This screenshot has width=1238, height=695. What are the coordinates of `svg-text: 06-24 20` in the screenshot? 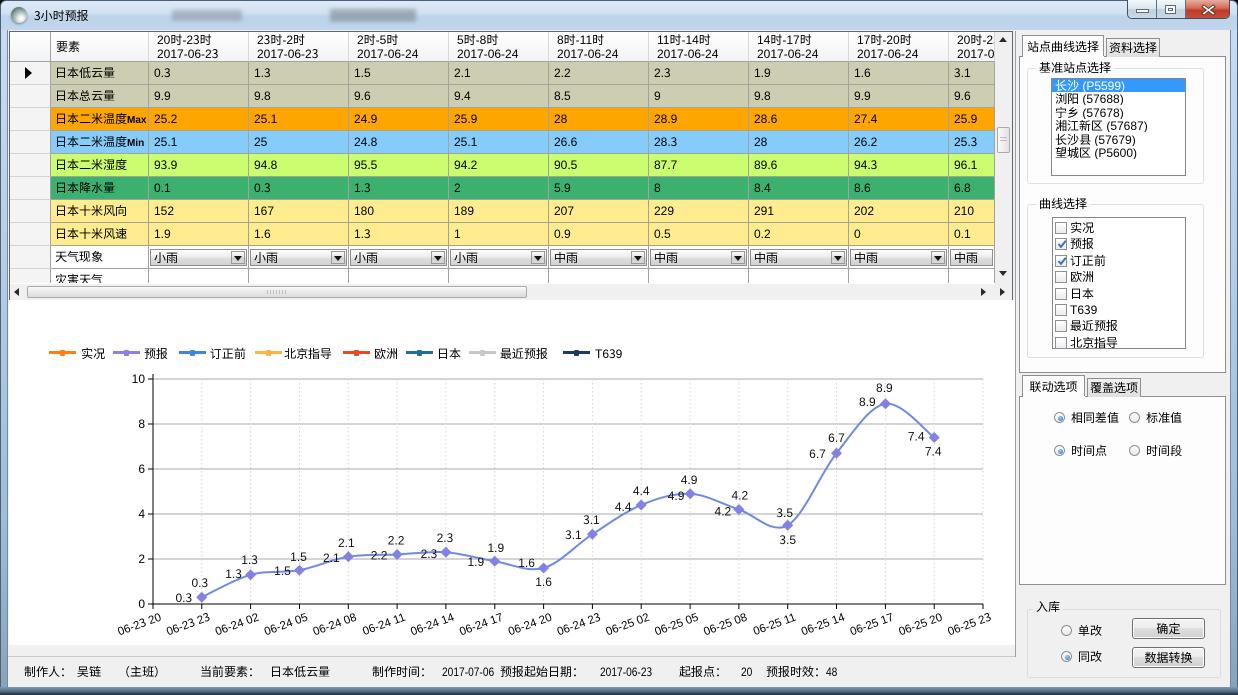 It's located at (530, 624).